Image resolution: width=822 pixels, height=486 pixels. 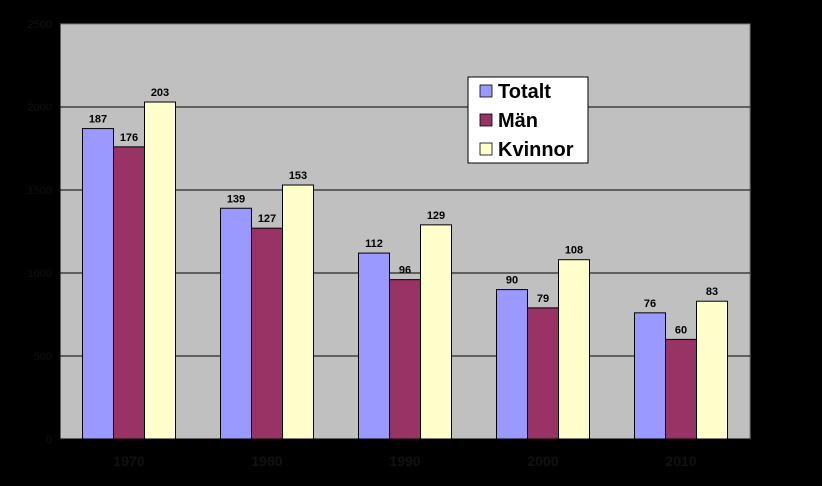 I want to click on legend-label-totalt: Totalt, so click(x=524, y=92).